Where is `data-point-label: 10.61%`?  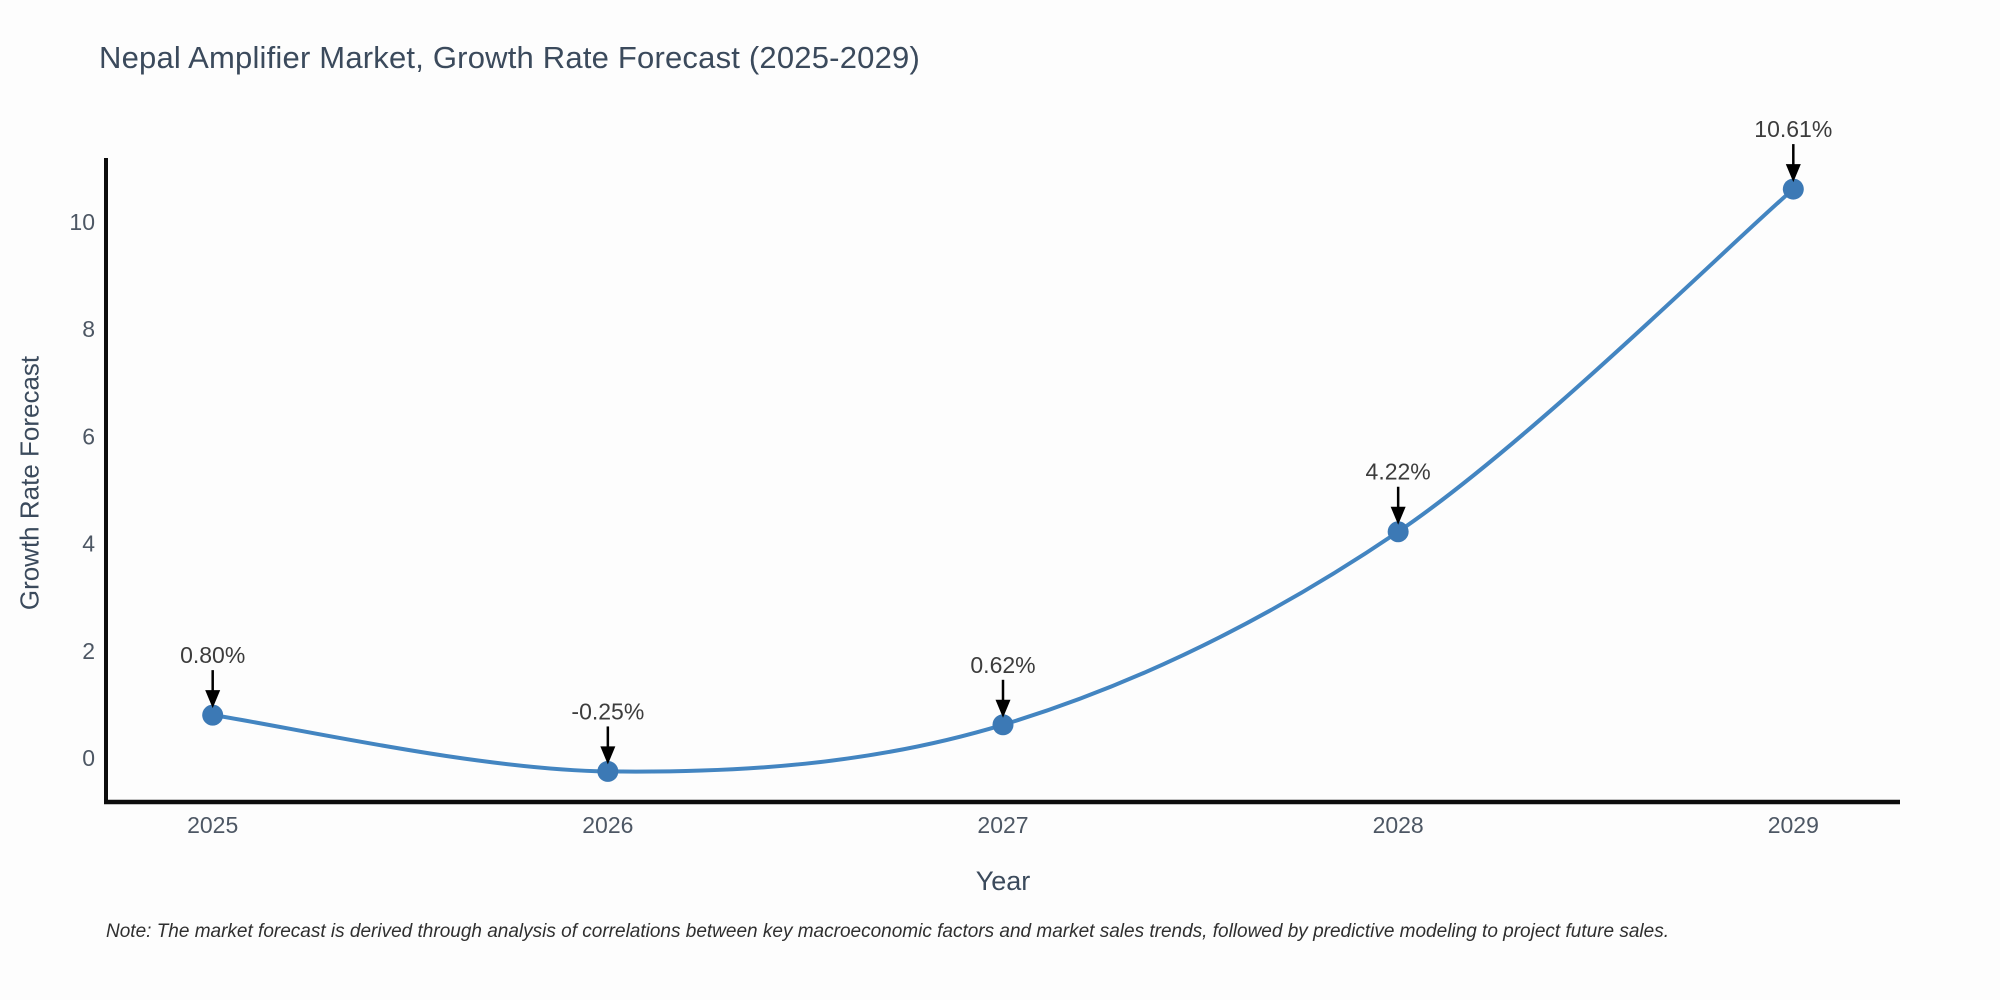
data-point-label: 10.61% is located at coordinates (1793, 129).